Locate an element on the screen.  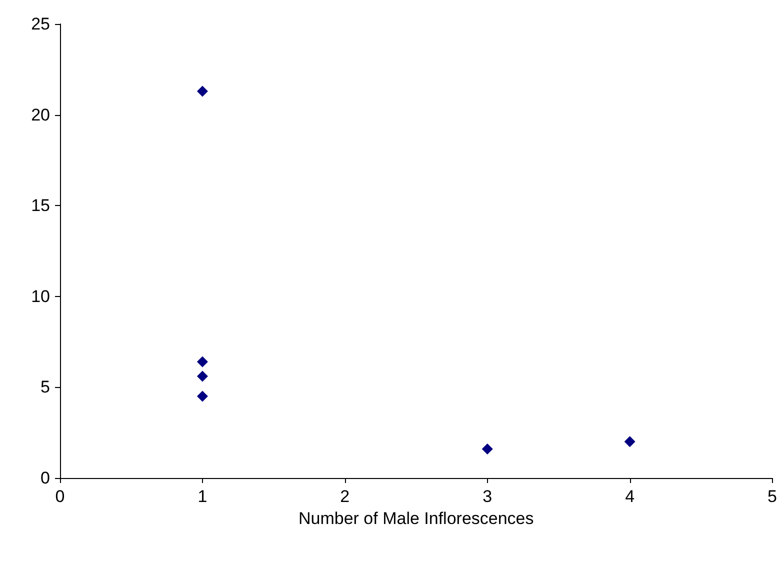
y-tick-label: 10 is located at coordinates (40, 296).